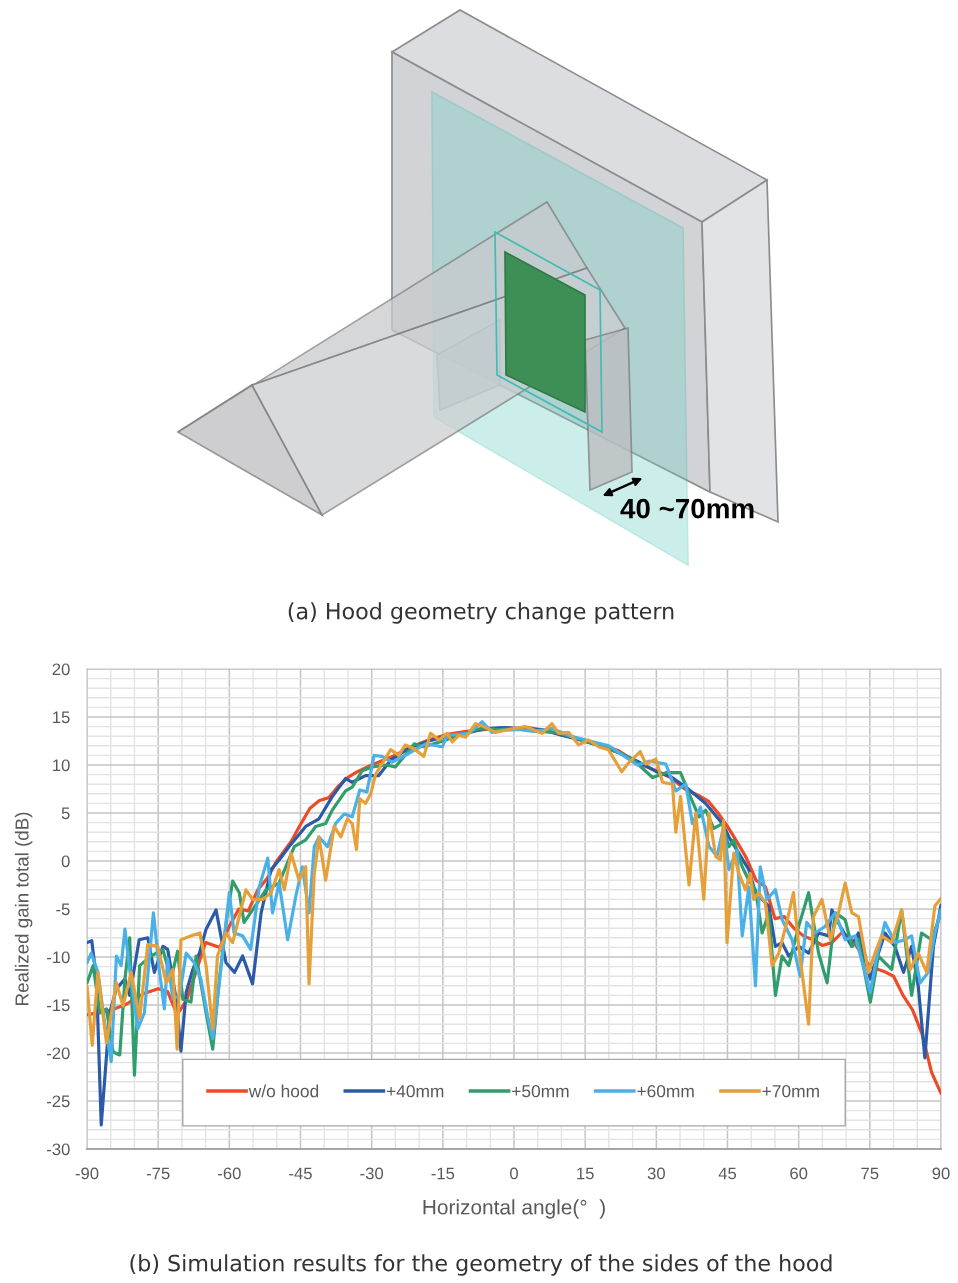 Image resolution: width=958 pixels, height=1283 pixels. What do you see at coordinates (87, 1173) in the screenshot?
I see `x-tick-label: -90` at bounding box center [87, 1173].